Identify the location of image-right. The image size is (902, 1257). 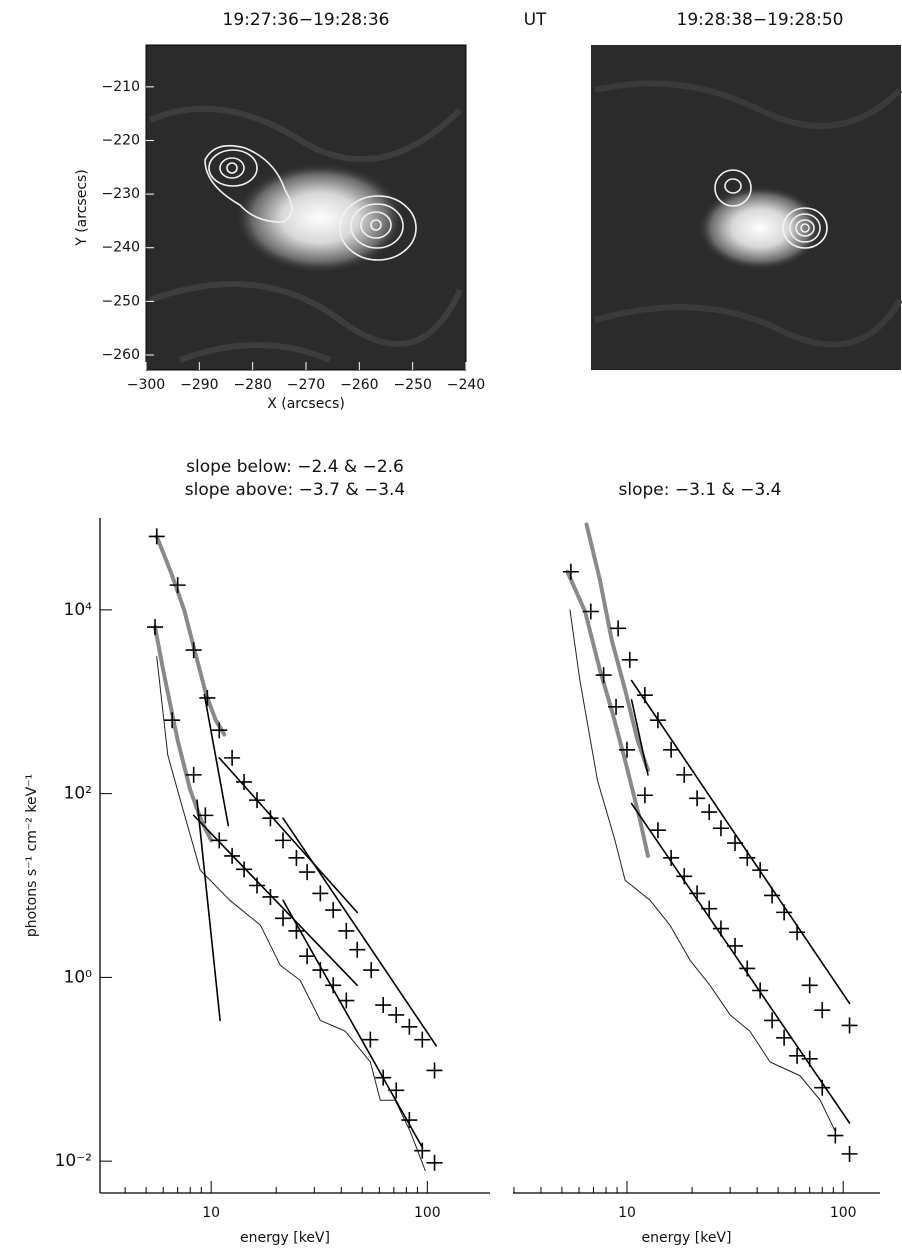
(746, 207).